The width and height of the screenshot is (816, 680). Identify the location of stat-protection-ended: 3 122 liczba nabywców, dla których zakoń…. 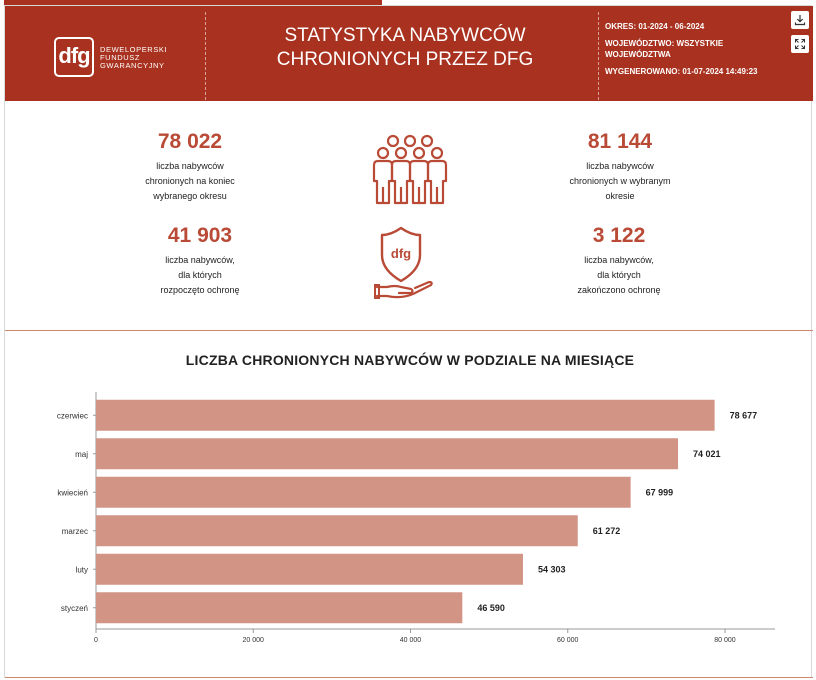
(619, 261).